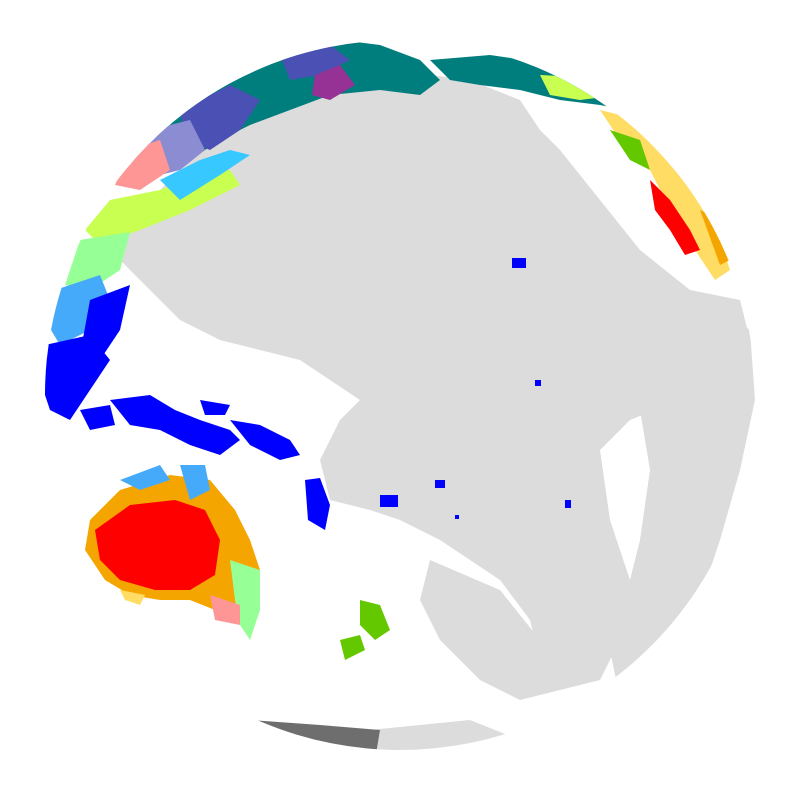 The height and width of the screenshot is (792, 795). What do you see at coordinates (438, 394) in the screenshot?
I see `pacific-islands` at bounding box center [438, 394].